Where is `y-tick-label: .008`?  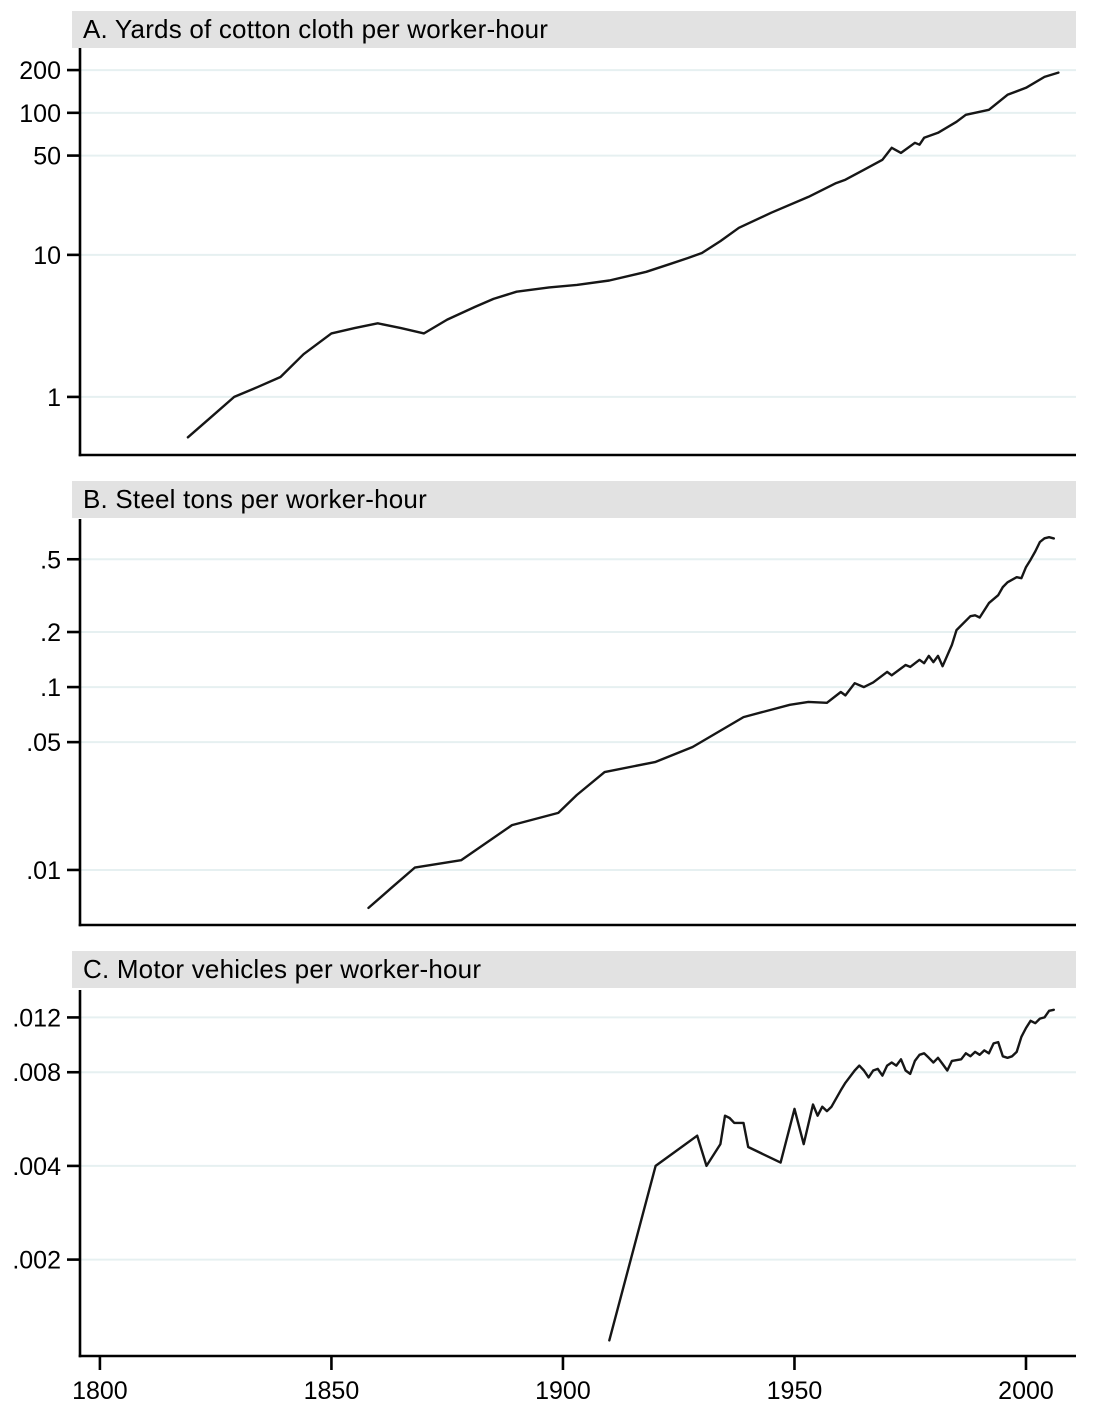
y-tick-label: .008 is located at coordinates (36, 1073).